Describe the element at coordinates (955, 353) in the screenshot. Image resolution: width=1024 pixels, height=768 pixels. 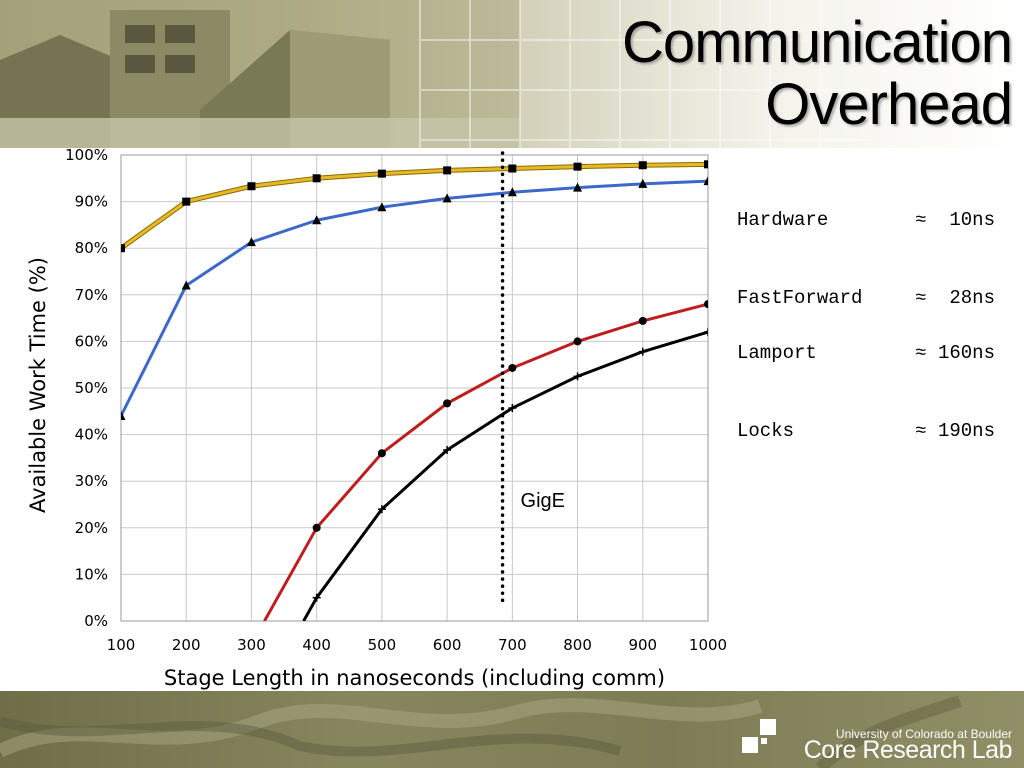
I see `legend-value: ≈ 160ns` at that location.